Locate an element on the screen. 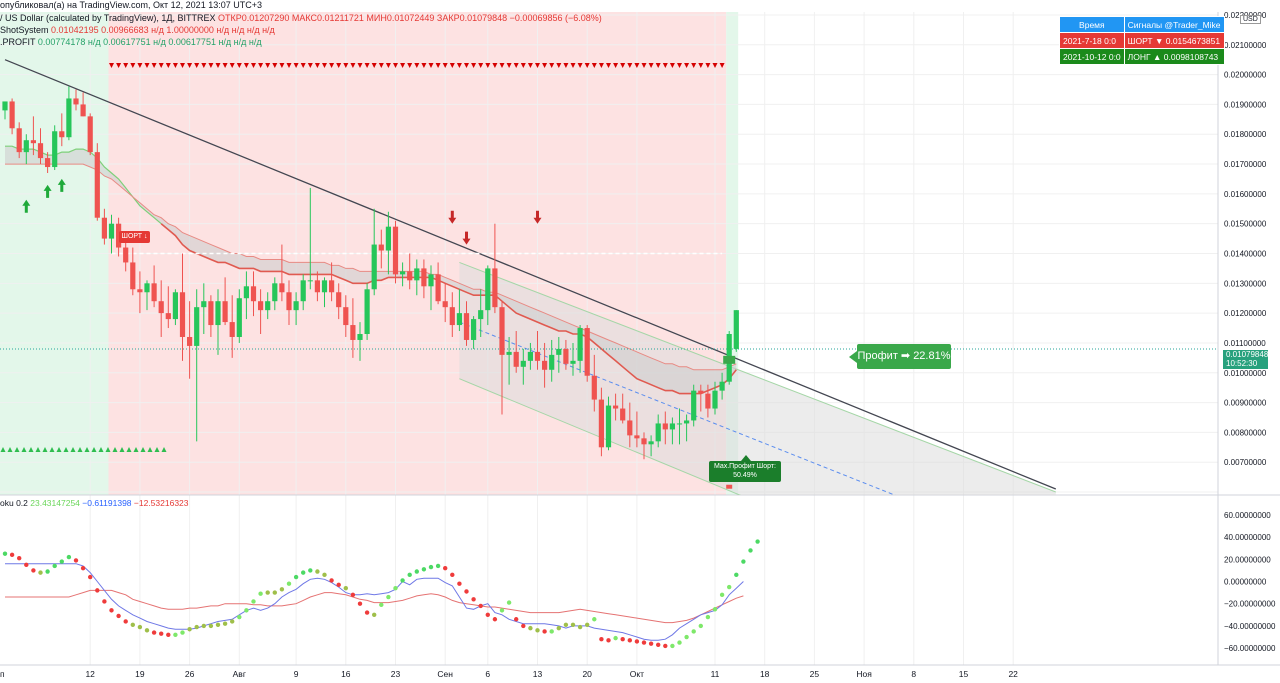 The height and width of the screenshot is (683, 1280). price-tick-label: 0.01700000 is located at coordinates (1245, 164).